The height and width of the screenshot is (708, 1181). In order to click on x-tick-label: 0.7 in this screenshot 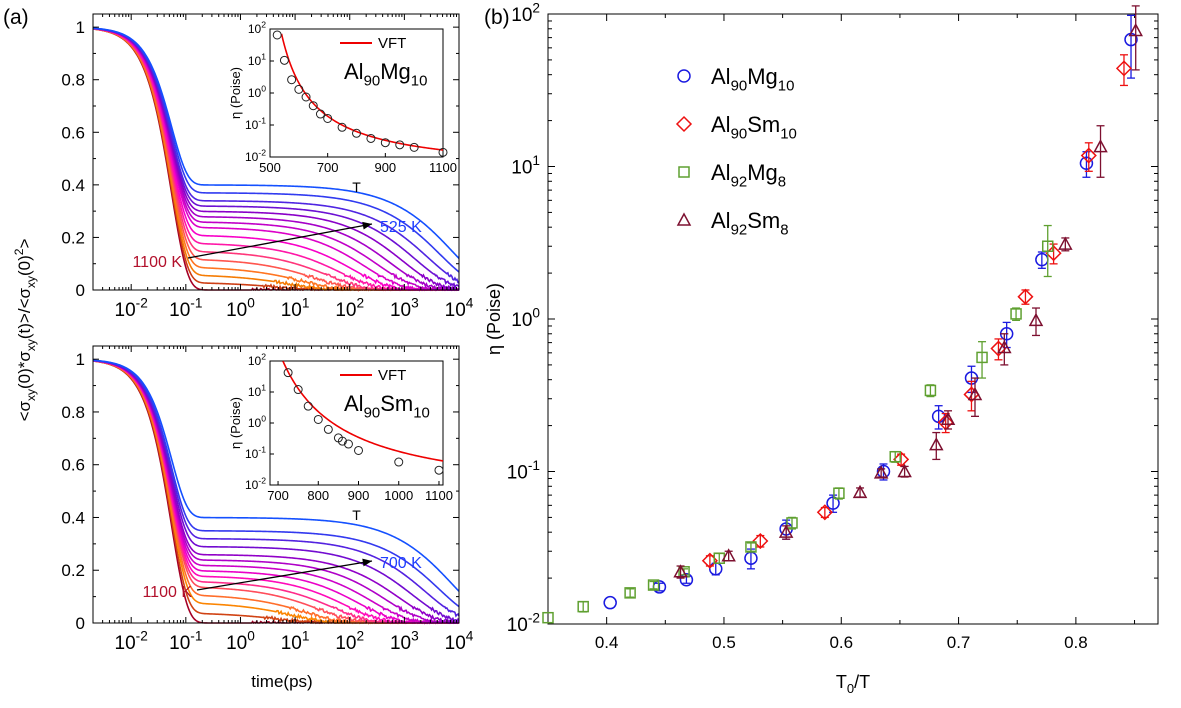, I will do `click(959, 642)`.